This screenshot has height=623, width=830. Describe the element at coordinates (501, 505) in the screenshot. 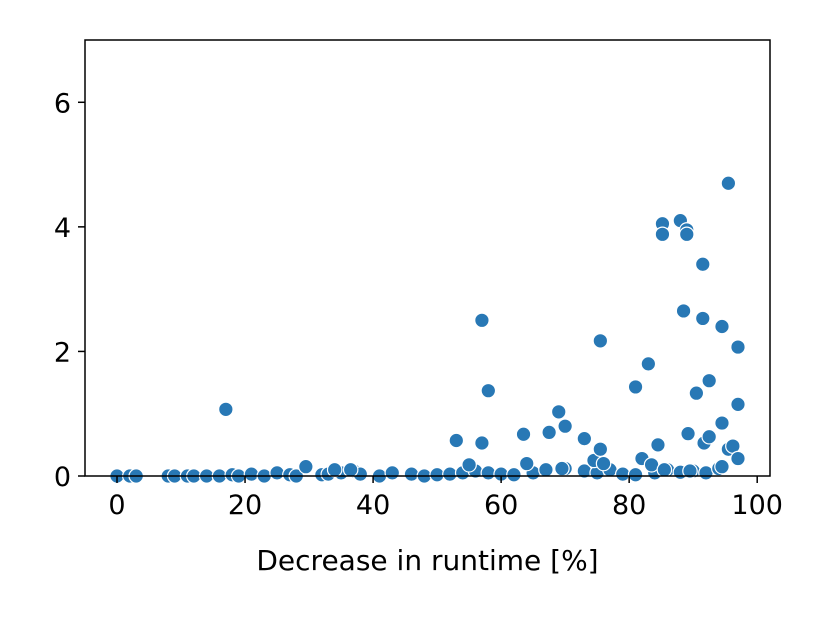

I see `x-tick-label: 60` at that location.